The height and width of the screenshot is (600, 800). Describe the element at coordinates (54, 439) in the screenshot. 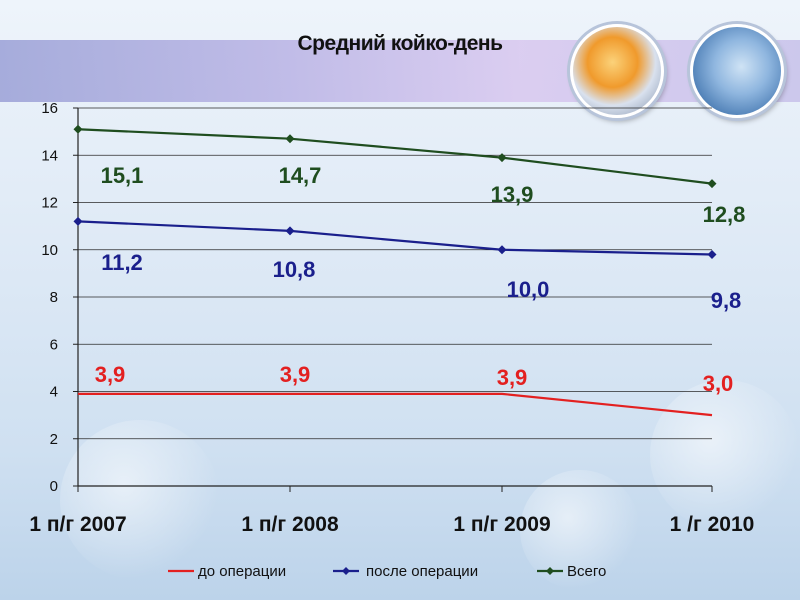

I see `y-tick-label: 2` at that location.